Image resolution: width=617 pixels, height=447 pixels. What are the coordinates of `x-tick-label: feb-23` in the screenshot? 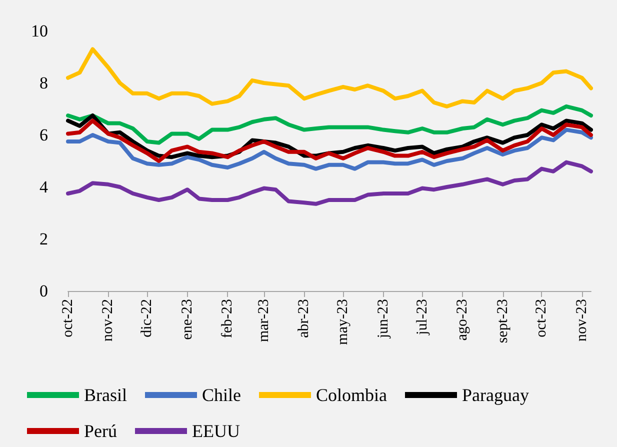 It's located at (228, 318).